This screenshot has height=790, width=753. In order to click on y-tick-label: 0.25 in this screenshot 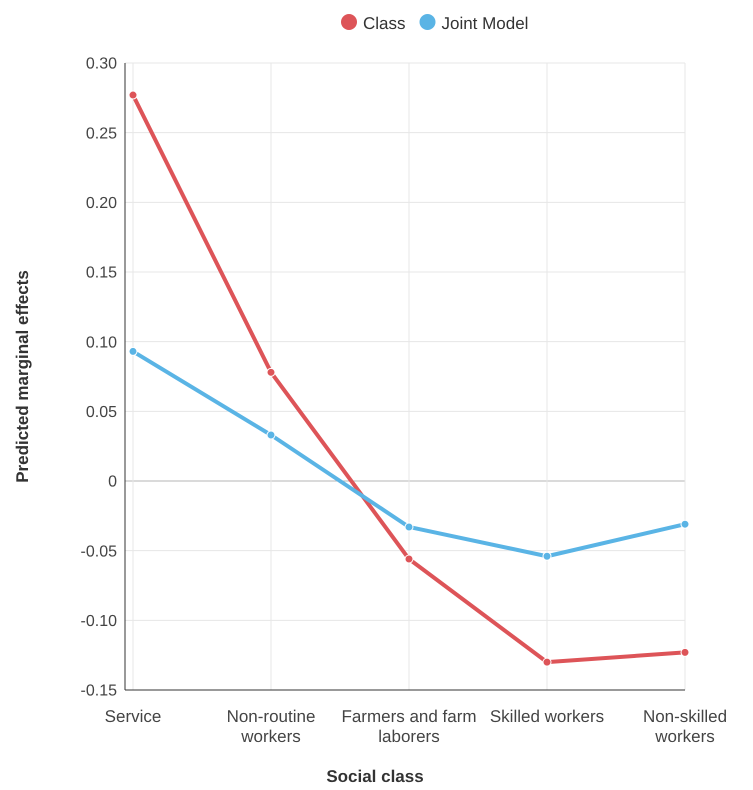, I will do `click(102, 133)`.